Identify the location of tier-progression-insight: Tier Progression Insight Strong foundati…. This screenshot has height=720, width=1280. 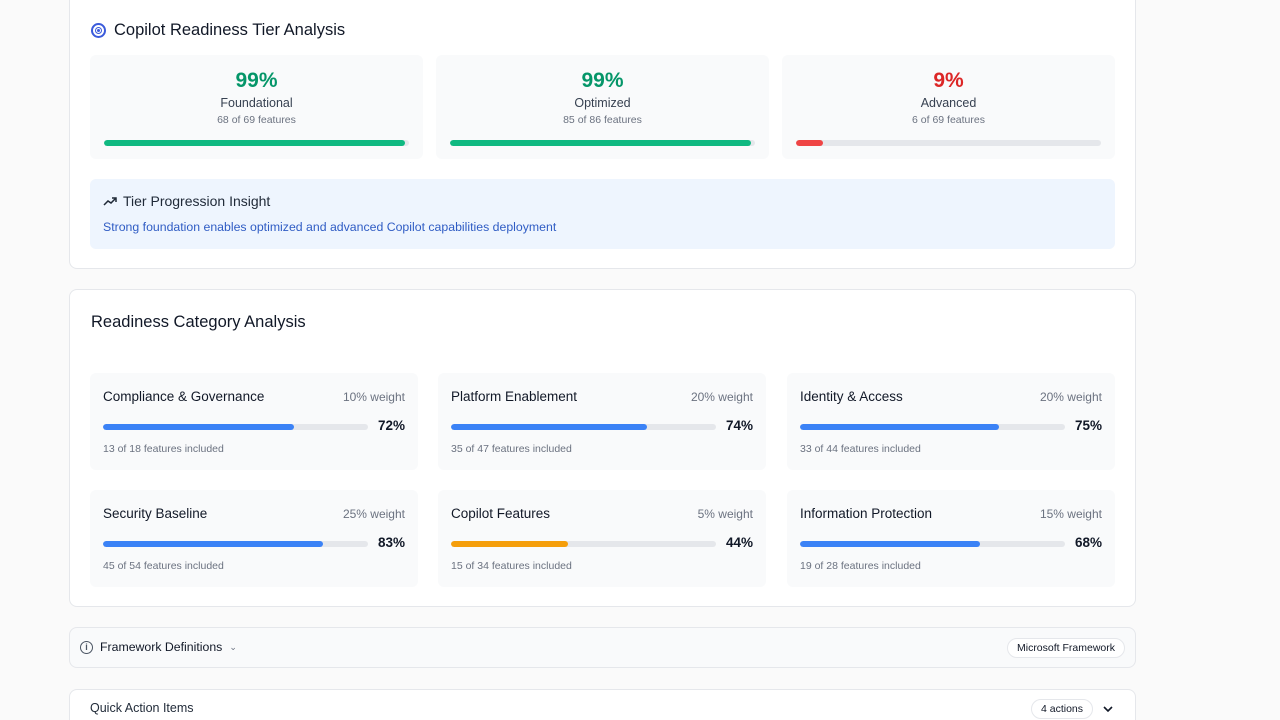
(602, 214).